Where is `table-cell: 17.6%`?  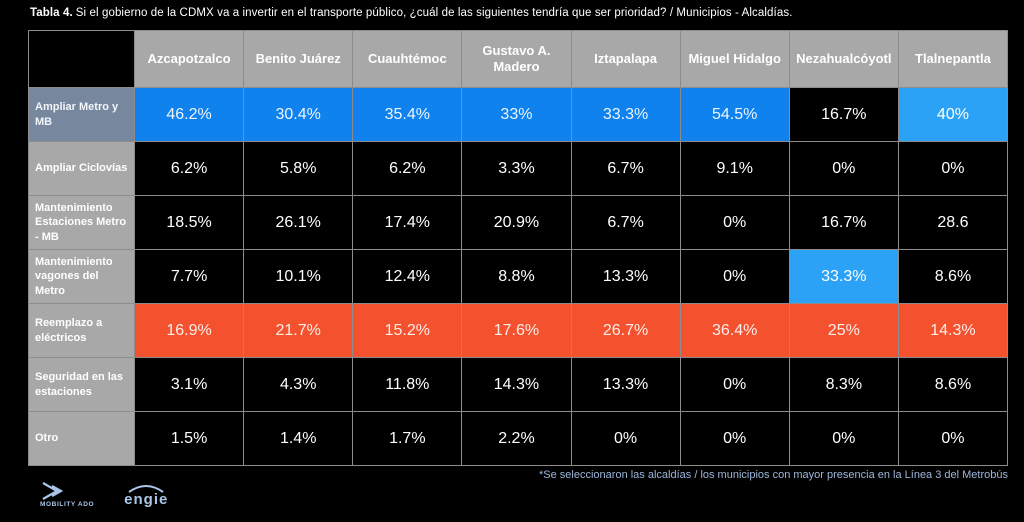 table-cell: 17.6% is located at coordinates (516, 330).